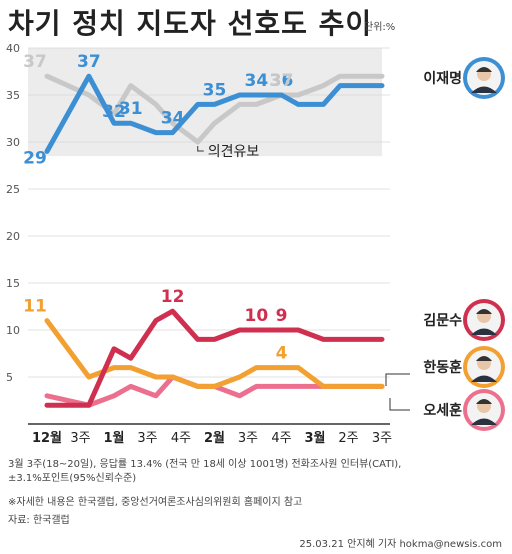 This screenshot has width=512, height=554. What do you see at coordinates (80, 438) in the screenshot?
I see `x-tick-label-1: 3주` at bounding box center [80, 438].